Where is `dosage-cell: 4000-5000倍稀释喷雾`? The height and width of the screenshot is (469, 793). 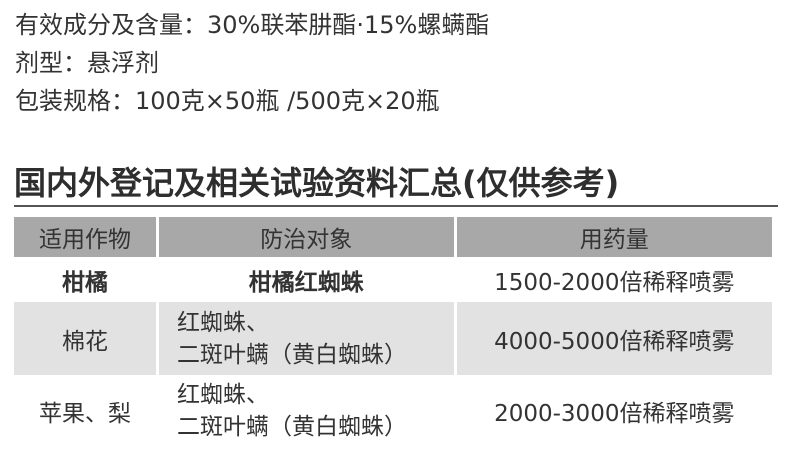 dosage-cell: 4000-5000倍稀释喷雾 is located at coordinates (614, 338).